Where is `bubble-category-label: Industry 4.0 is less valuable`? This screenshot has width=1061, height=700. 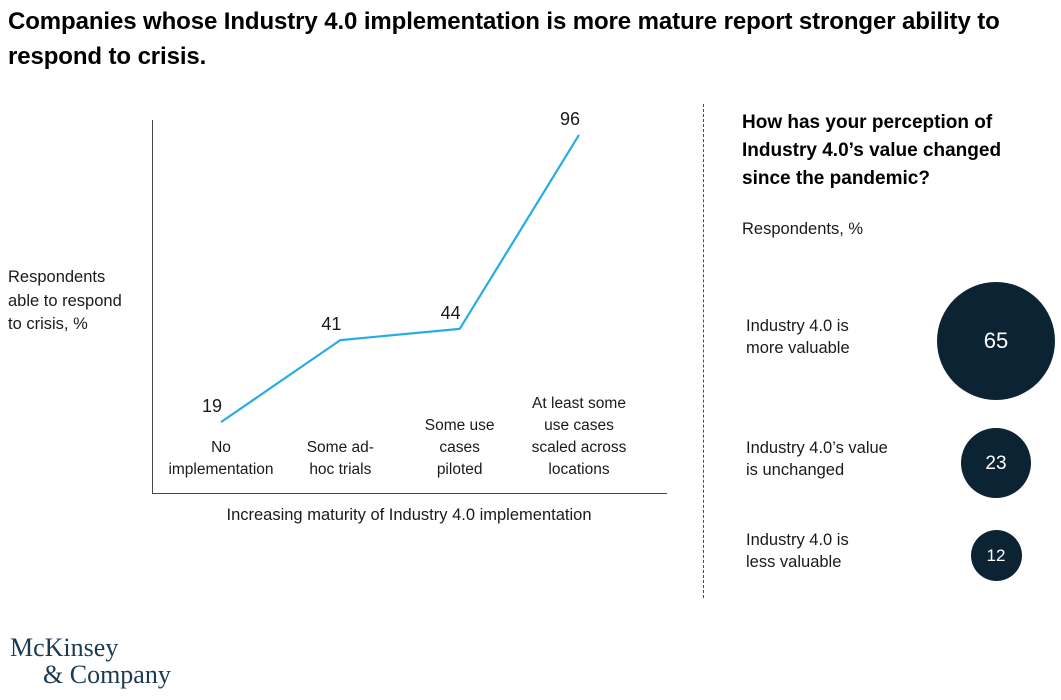
bubble-category-label: Industry 4.0 is less valuable is located at coordinates (797, 551).